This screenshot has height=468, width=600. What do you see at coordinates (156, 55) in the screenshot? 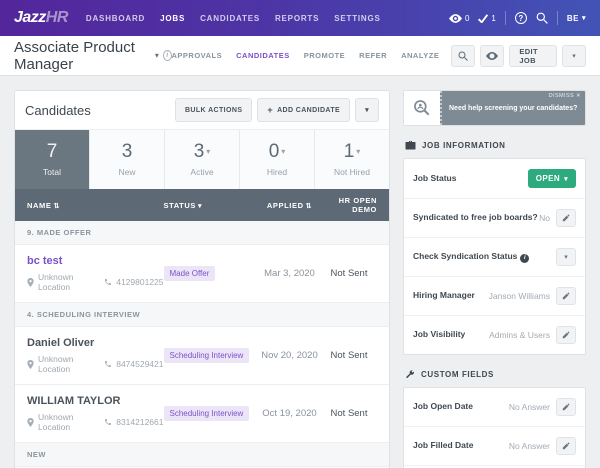
I see `job-title-dropdown: ▾` at bounding box center [156, 55].